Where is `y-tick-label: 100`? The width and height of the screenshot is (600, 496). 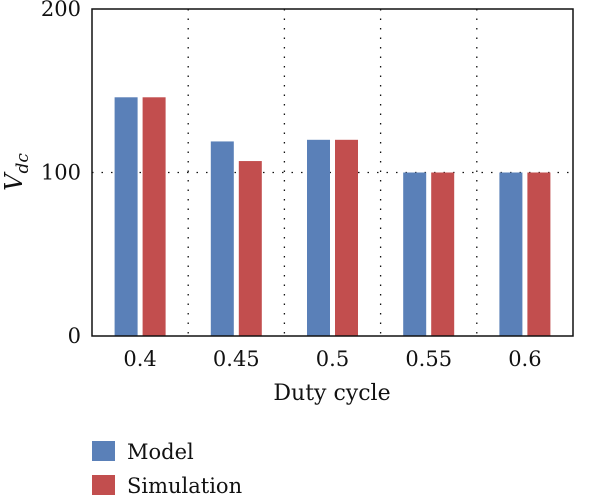 y-tick-label: 100 is located at coordinates (61, 173).